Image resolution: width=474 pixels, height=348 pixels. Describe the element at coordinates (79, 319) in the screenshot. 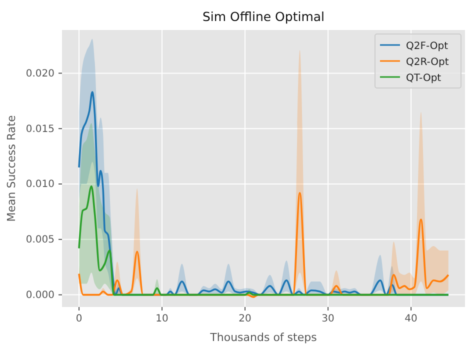

I see `x-tick-label: 0` at that location.